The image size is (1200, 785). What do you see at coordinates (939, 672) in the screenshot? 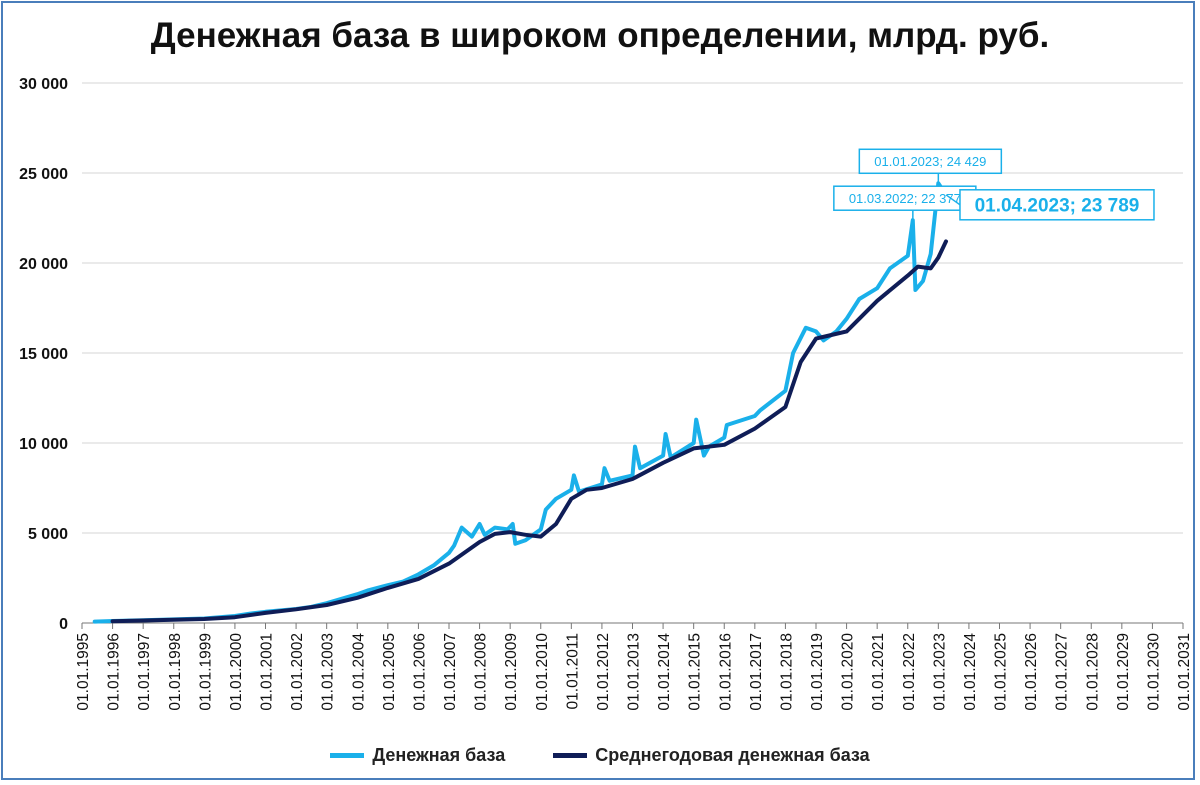
I see `x-tick-label: 01.01.2023` at bounding box center [939, 672].